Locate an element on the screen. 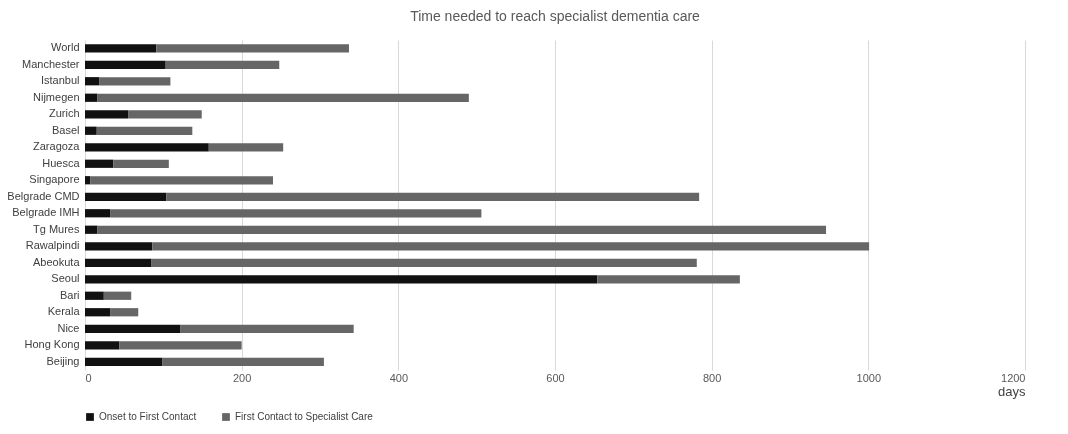 This screenshot has width=1068, height=434. y-tick-label: Istanbul is located at coordinates (60, 80).